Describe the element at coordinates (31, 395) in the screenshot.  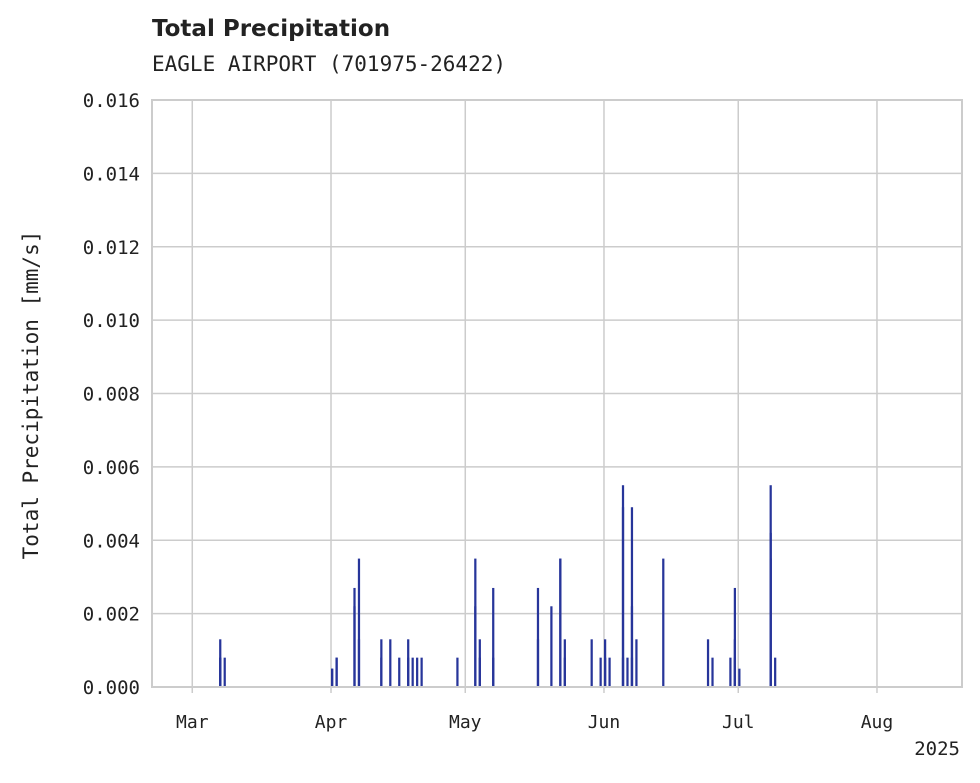
I see `y-axis-label: Total Precipitation [mm/s]` at that location.